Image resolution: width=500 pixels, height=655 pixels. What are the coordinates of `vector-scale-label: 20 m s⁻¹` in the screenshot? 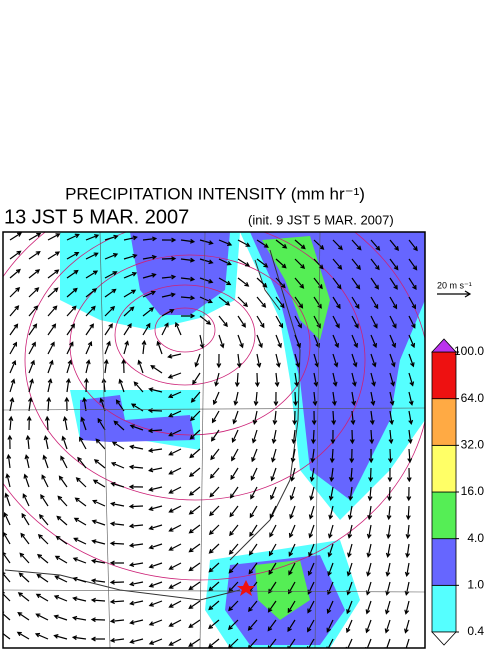 It's located at (454, 285).